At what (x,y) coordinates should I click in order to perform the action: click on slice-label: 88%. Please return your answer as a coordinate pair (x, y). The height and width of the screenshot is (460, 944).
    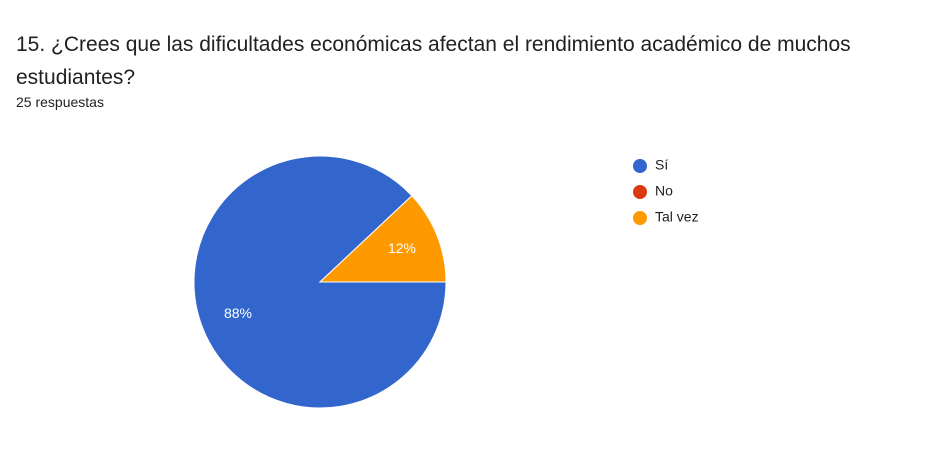
    Looking at the image, I should click on (238, 313).